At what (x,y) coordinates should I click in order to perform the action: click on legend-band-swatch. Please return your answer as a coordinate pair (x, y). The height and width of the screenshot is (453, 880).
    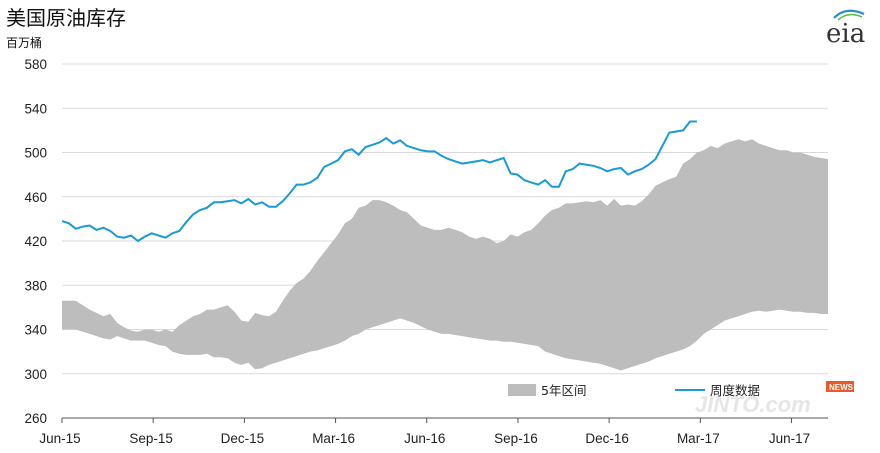
    Looking at the image, I should click on (522, 390).